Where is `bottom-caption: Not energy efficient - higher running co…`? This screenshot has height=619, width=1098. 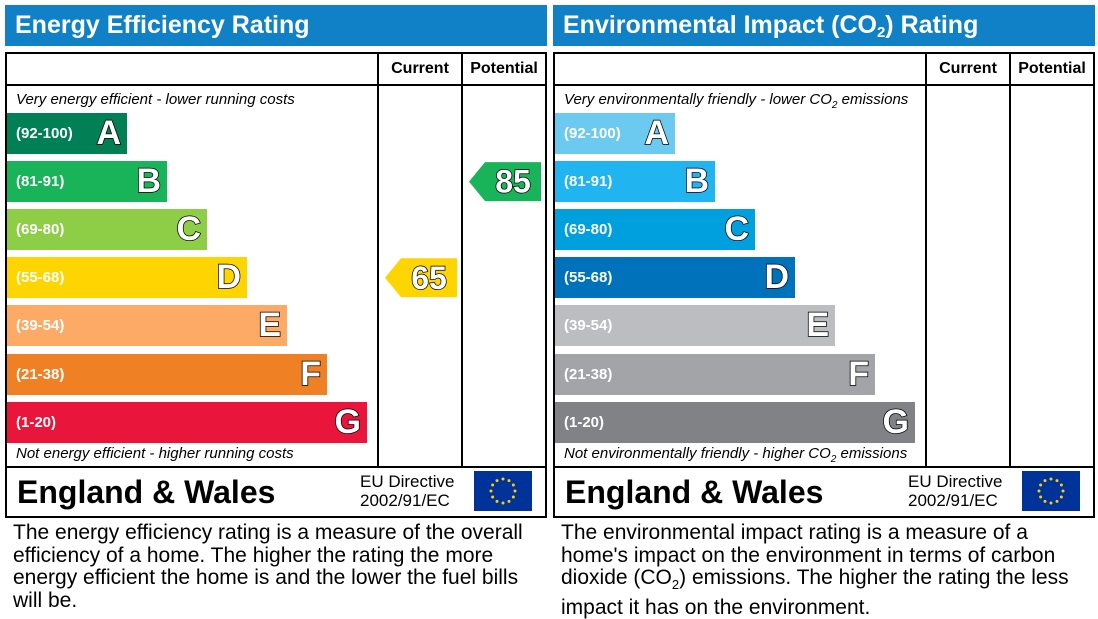
bottom-caption: Not energy efficient - higher running co… is located at coordinates (155, 453).